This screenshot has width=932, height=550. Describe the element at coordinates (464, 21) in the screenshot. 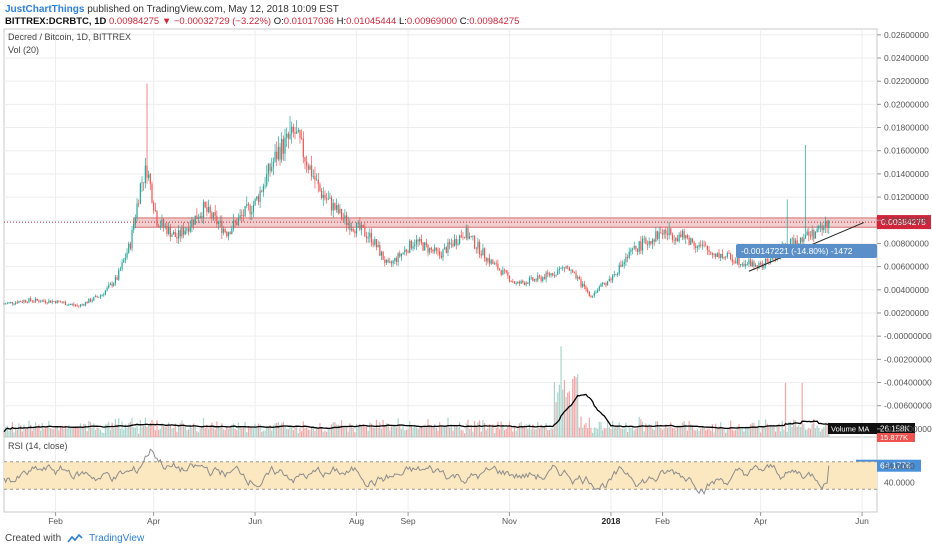

I see `close-label: C:` at that location.